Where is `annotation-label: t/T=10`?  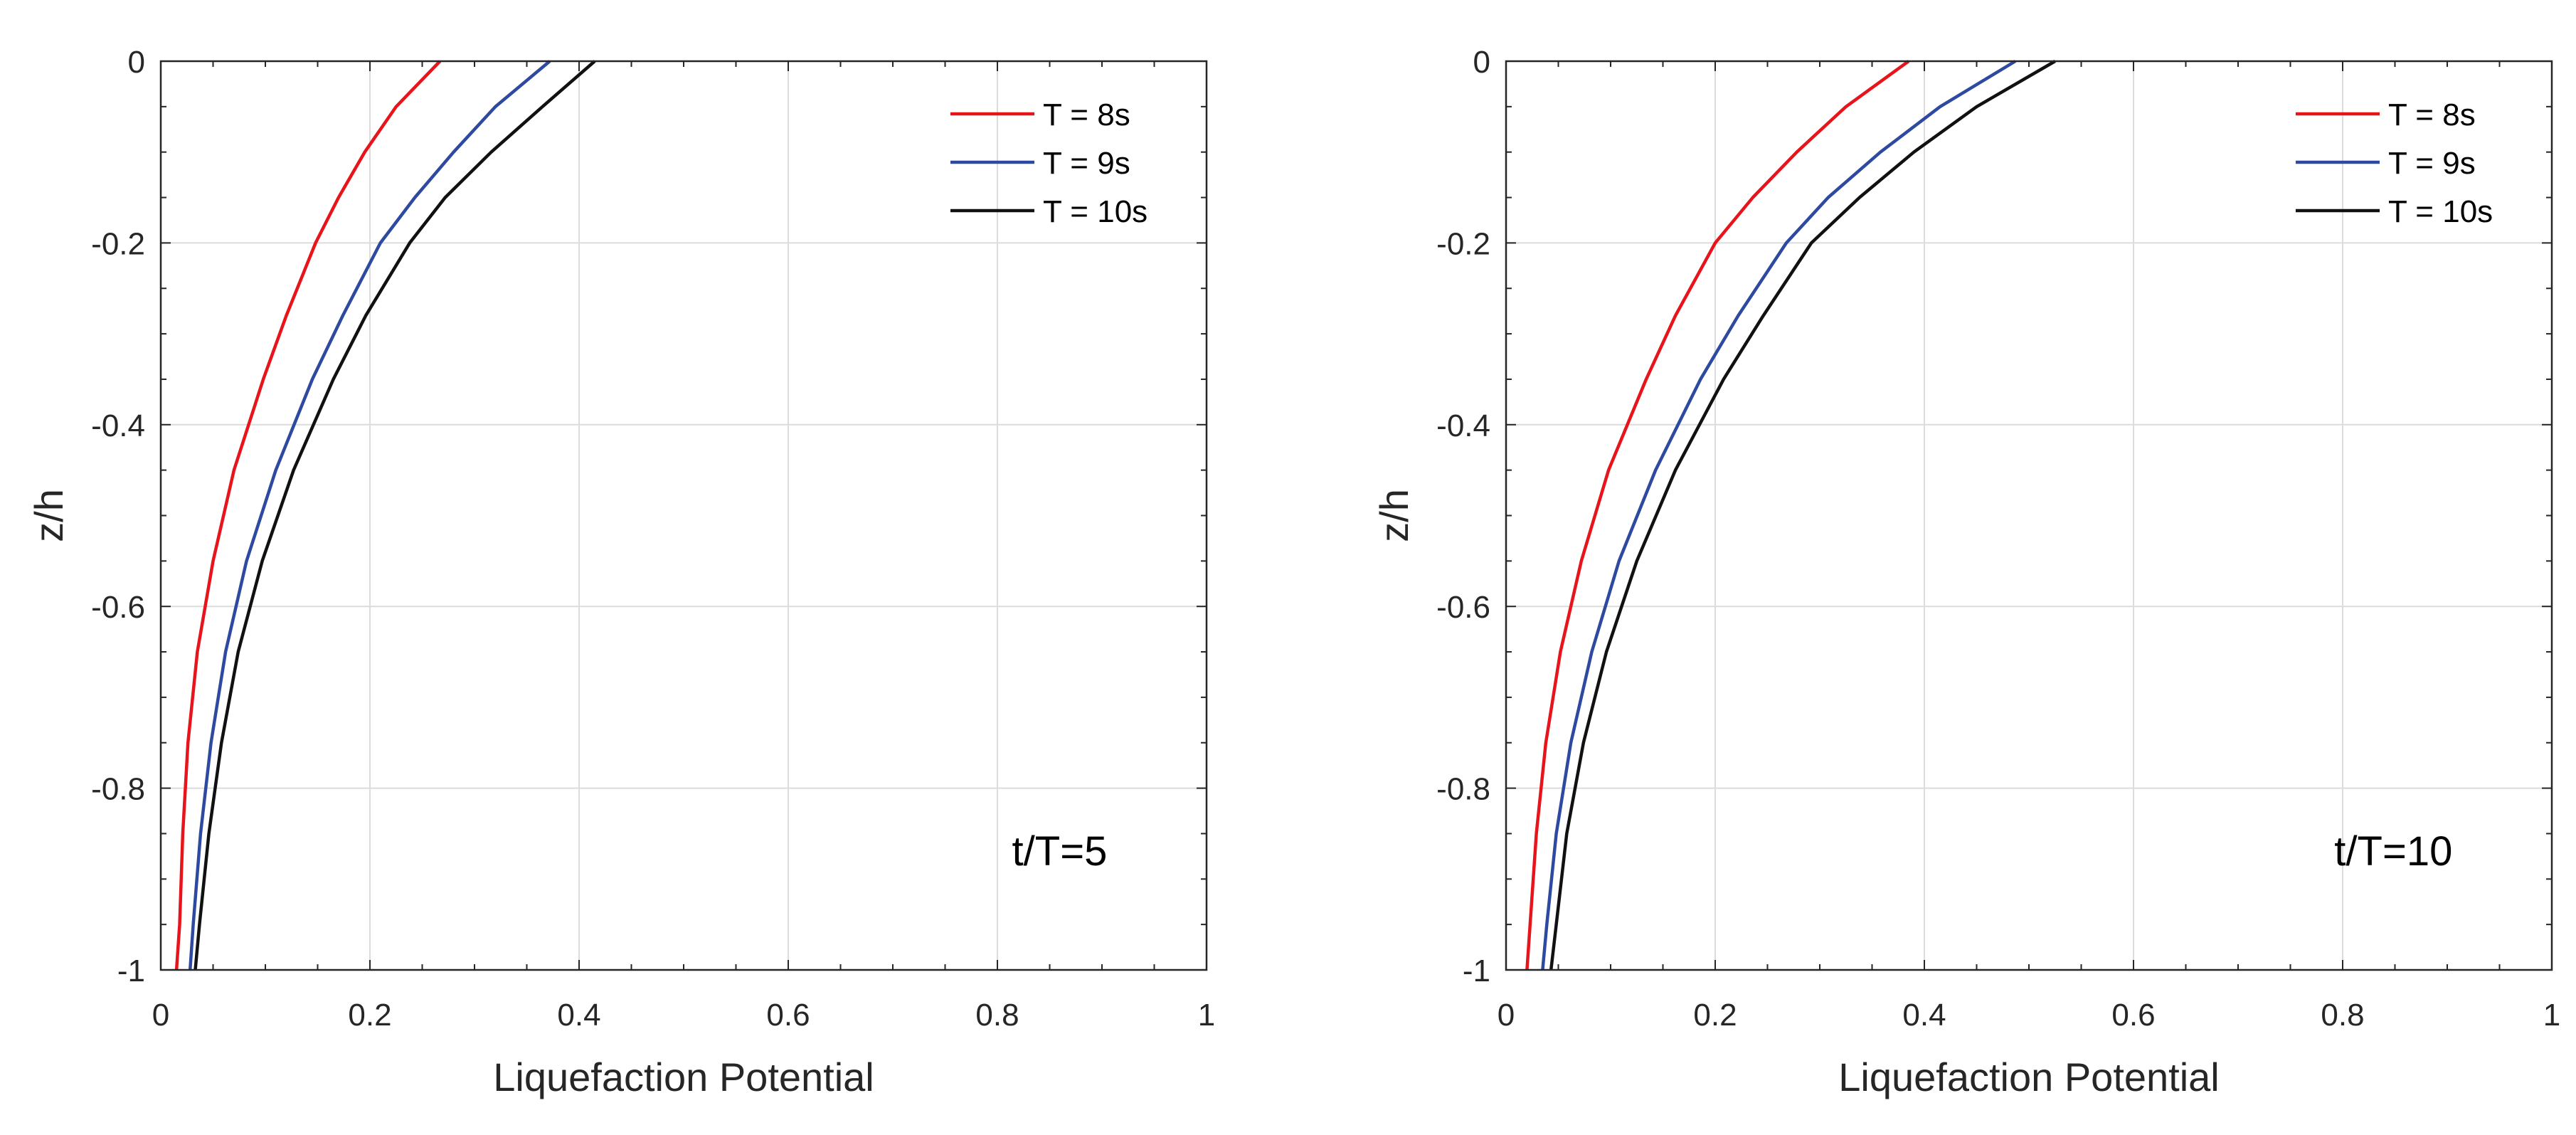 annotation-label: t/T=10 is located at coordinates (2393, 852).